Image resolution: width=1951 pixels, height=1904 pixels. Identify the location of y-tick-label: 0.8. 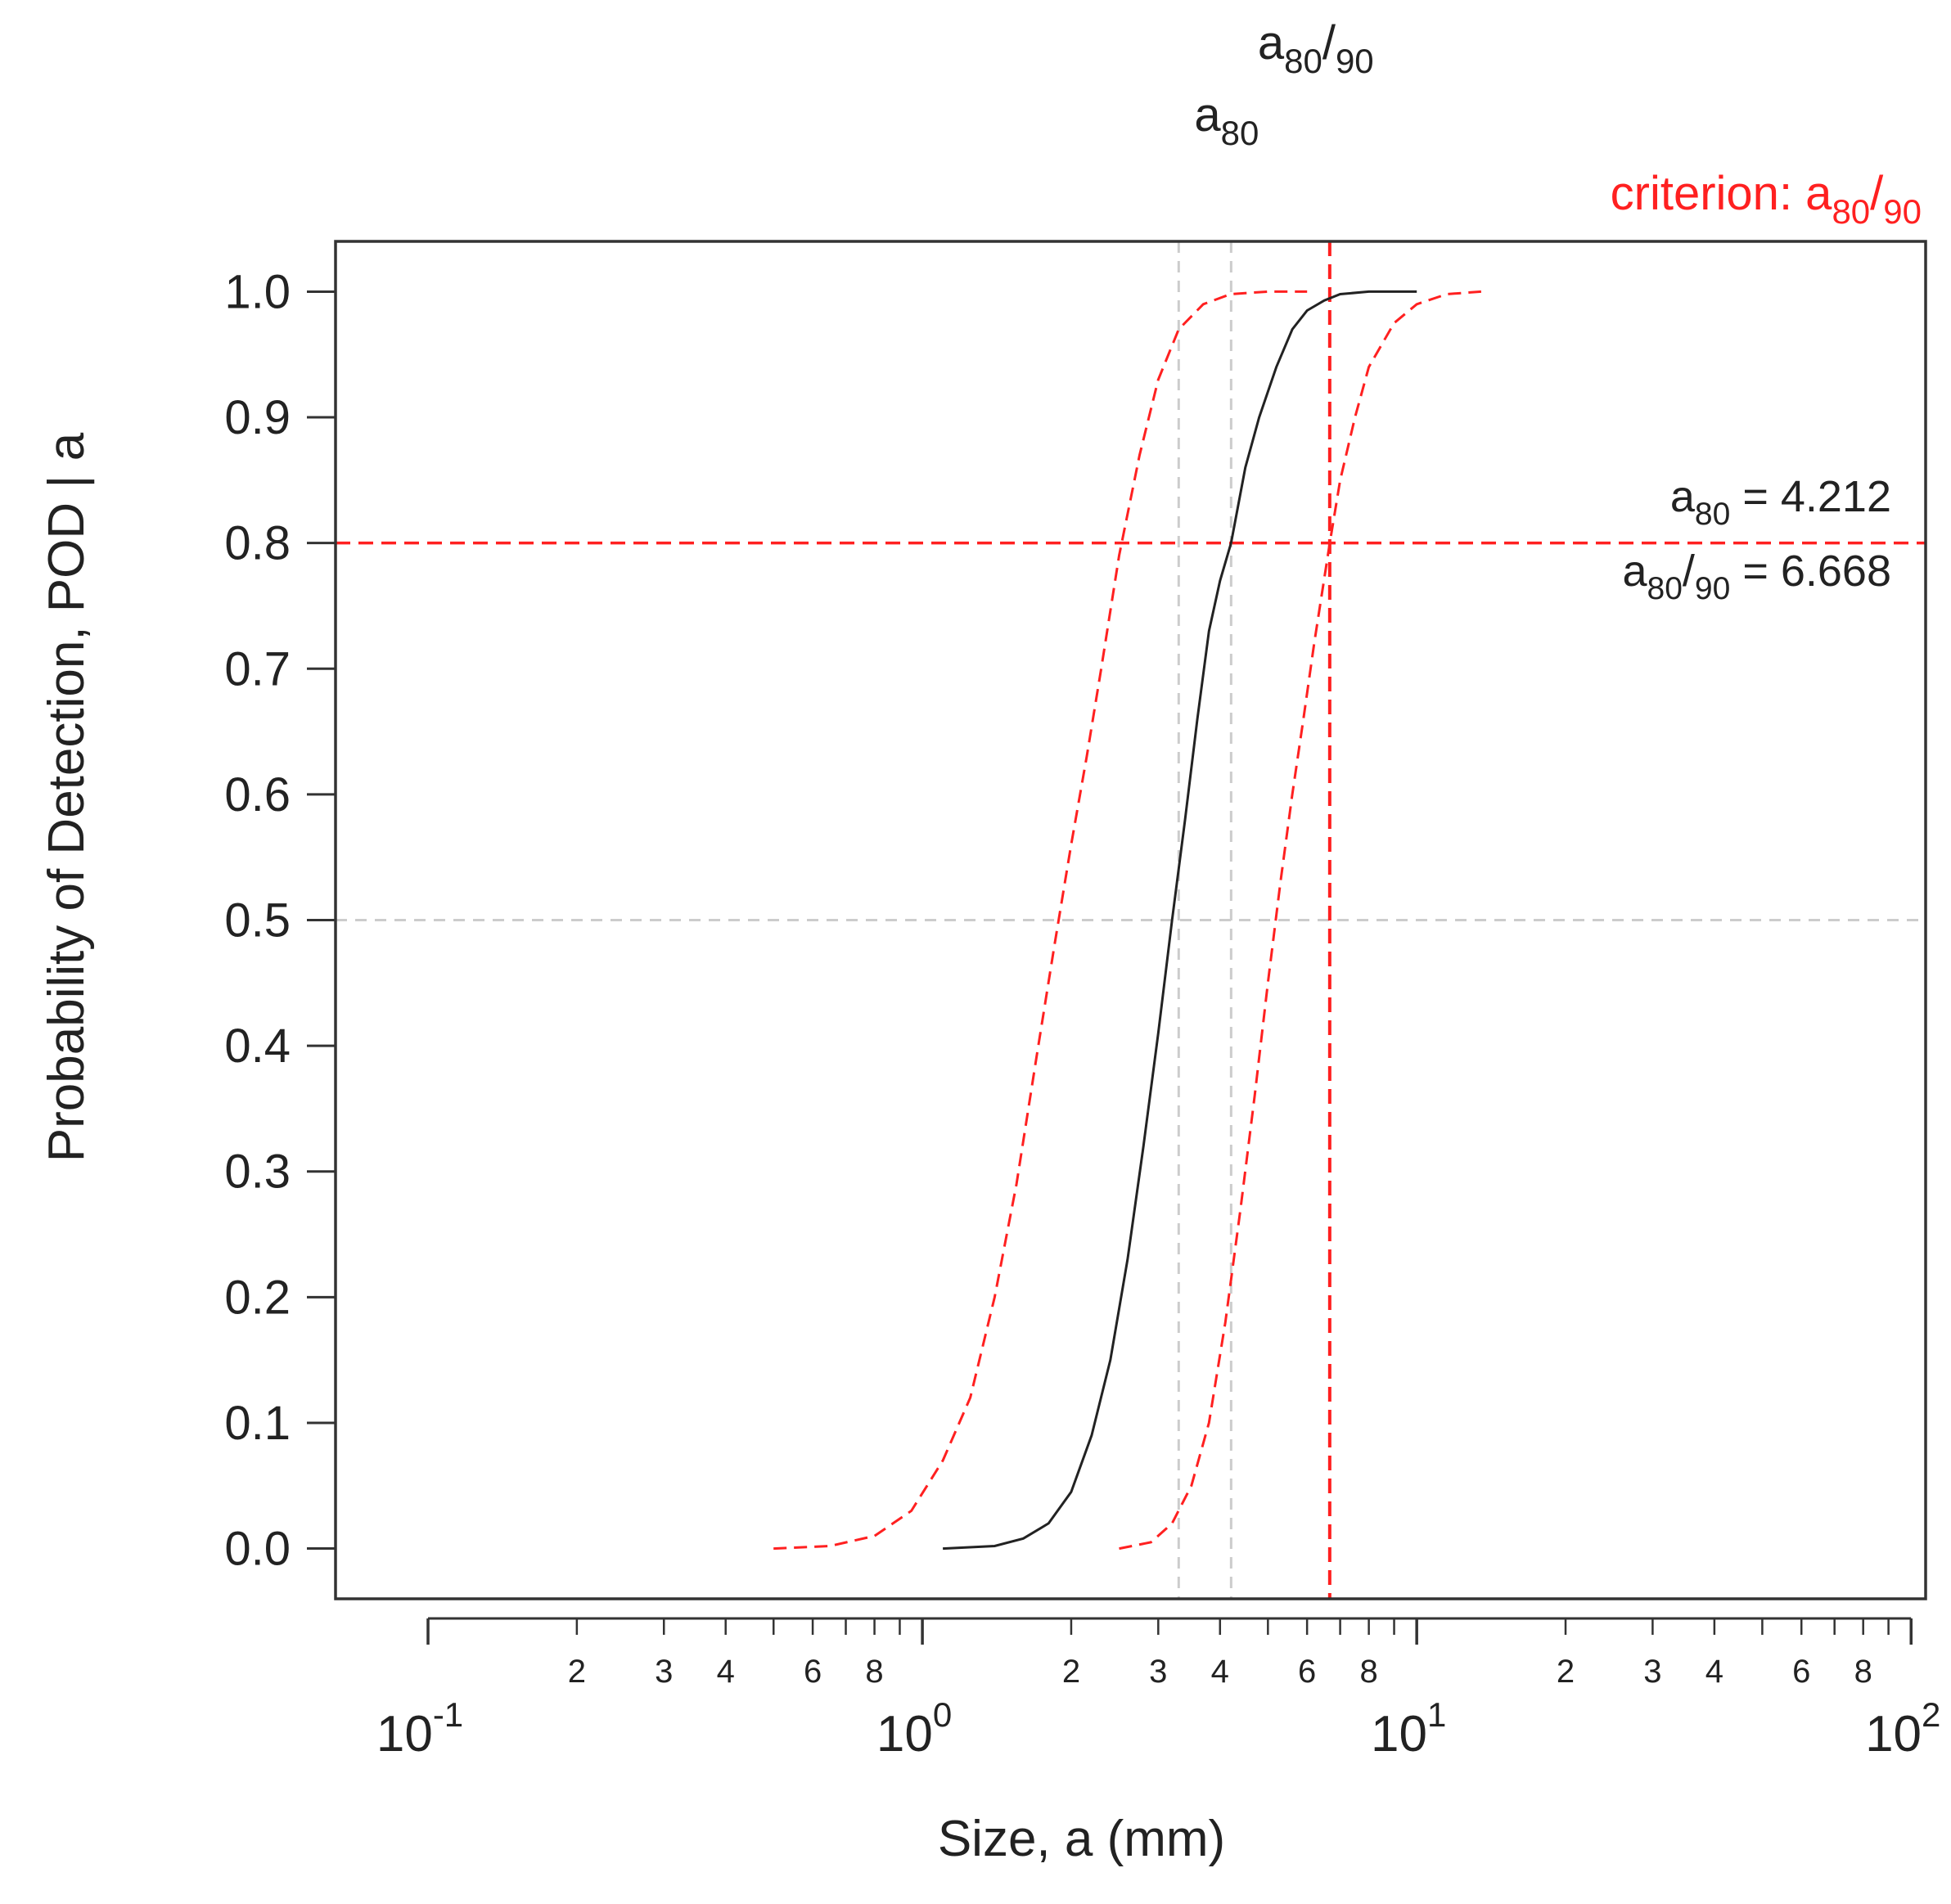
(257, 543).